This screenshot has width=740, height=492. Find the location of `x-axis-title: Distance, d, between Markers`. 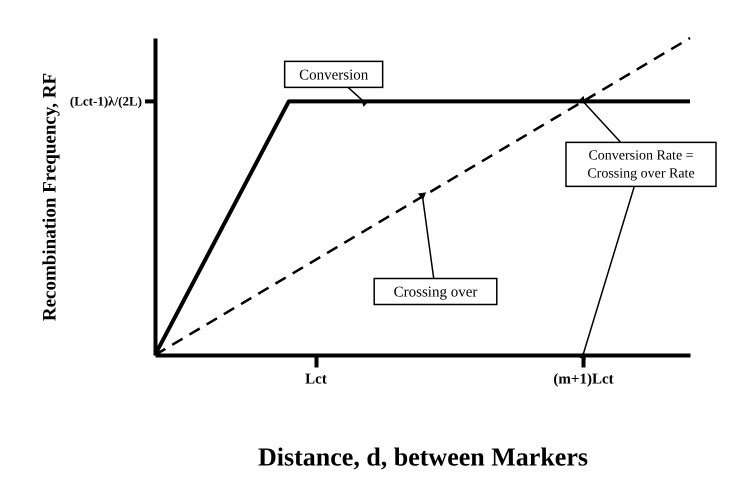

x-axis-title: Distance, d, between Markers is located at coordinates (423, 457).